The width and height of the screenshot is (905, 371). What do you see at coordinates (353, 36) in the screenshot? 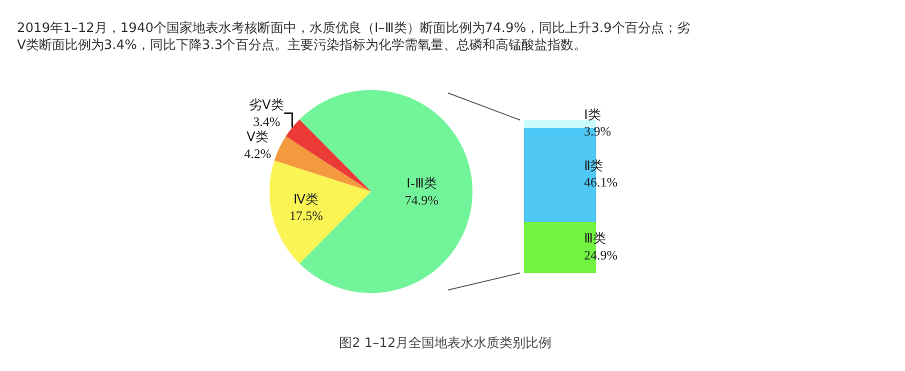
I see `text: 2019年1–12月，1940个国家地表水考核断面中，水质优良（Ⅰ–Ⅲ类）断面比例为74.9%，同比上升3.9个百分点；劣 Ⅴ类断面比例为3.4%，同比下降3.3个百分点。主要污染指标为化学需氧量、总磷和高锰酸盐指数。` at bounding box center [353, 36].